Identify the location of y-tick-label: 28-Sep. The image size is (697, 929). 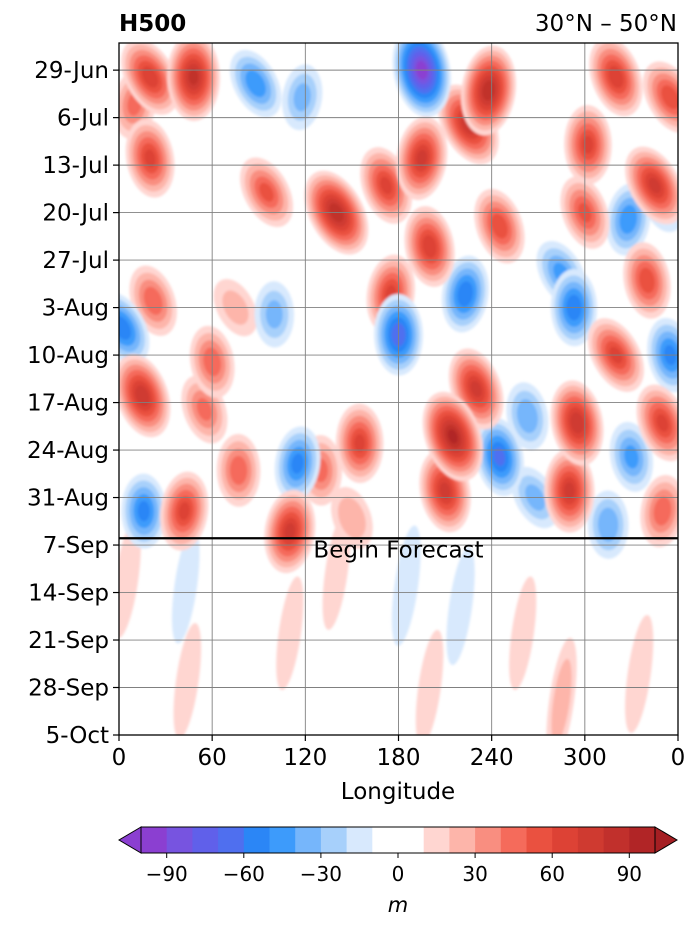
(68, 689).